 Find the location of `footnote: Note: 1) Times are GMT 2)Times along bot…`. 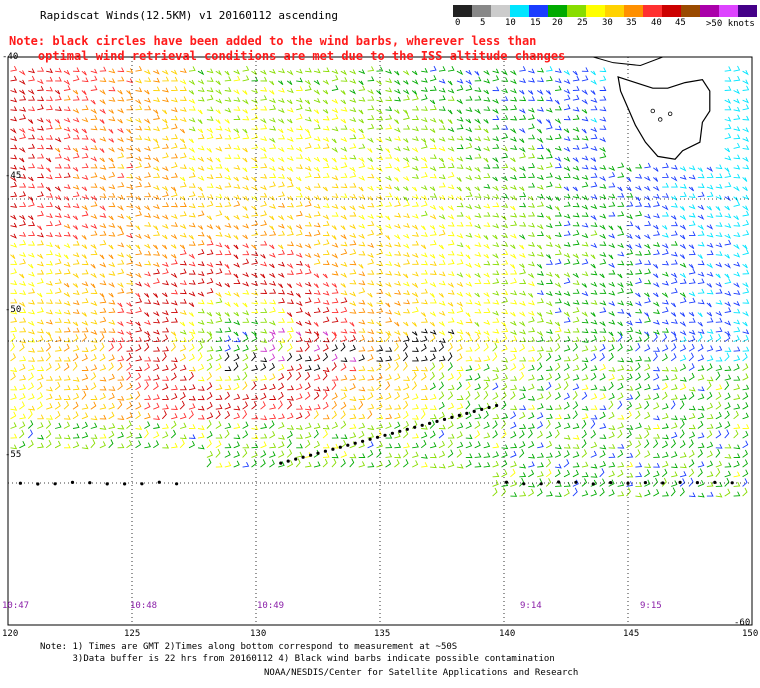

footnote: Note: 1) Times are GMT 2)Times along bot… is located at coordinates (297, 653).